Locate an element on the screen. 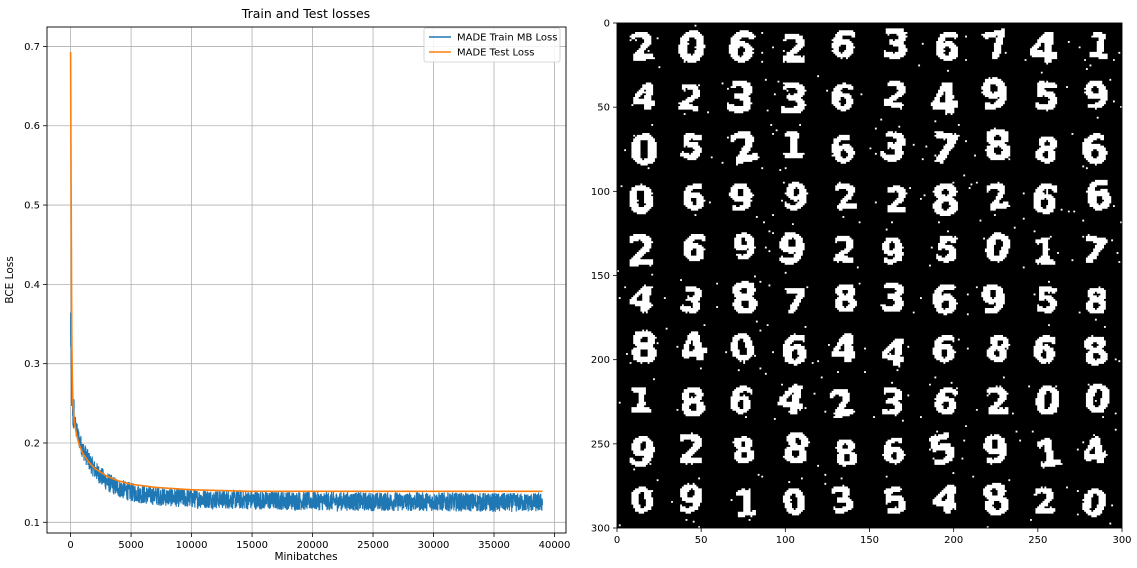 Image resolution: width=1137 pixels, height=568 pixels. y-tick-label: 0.4 is located at coordinates (32, 285).